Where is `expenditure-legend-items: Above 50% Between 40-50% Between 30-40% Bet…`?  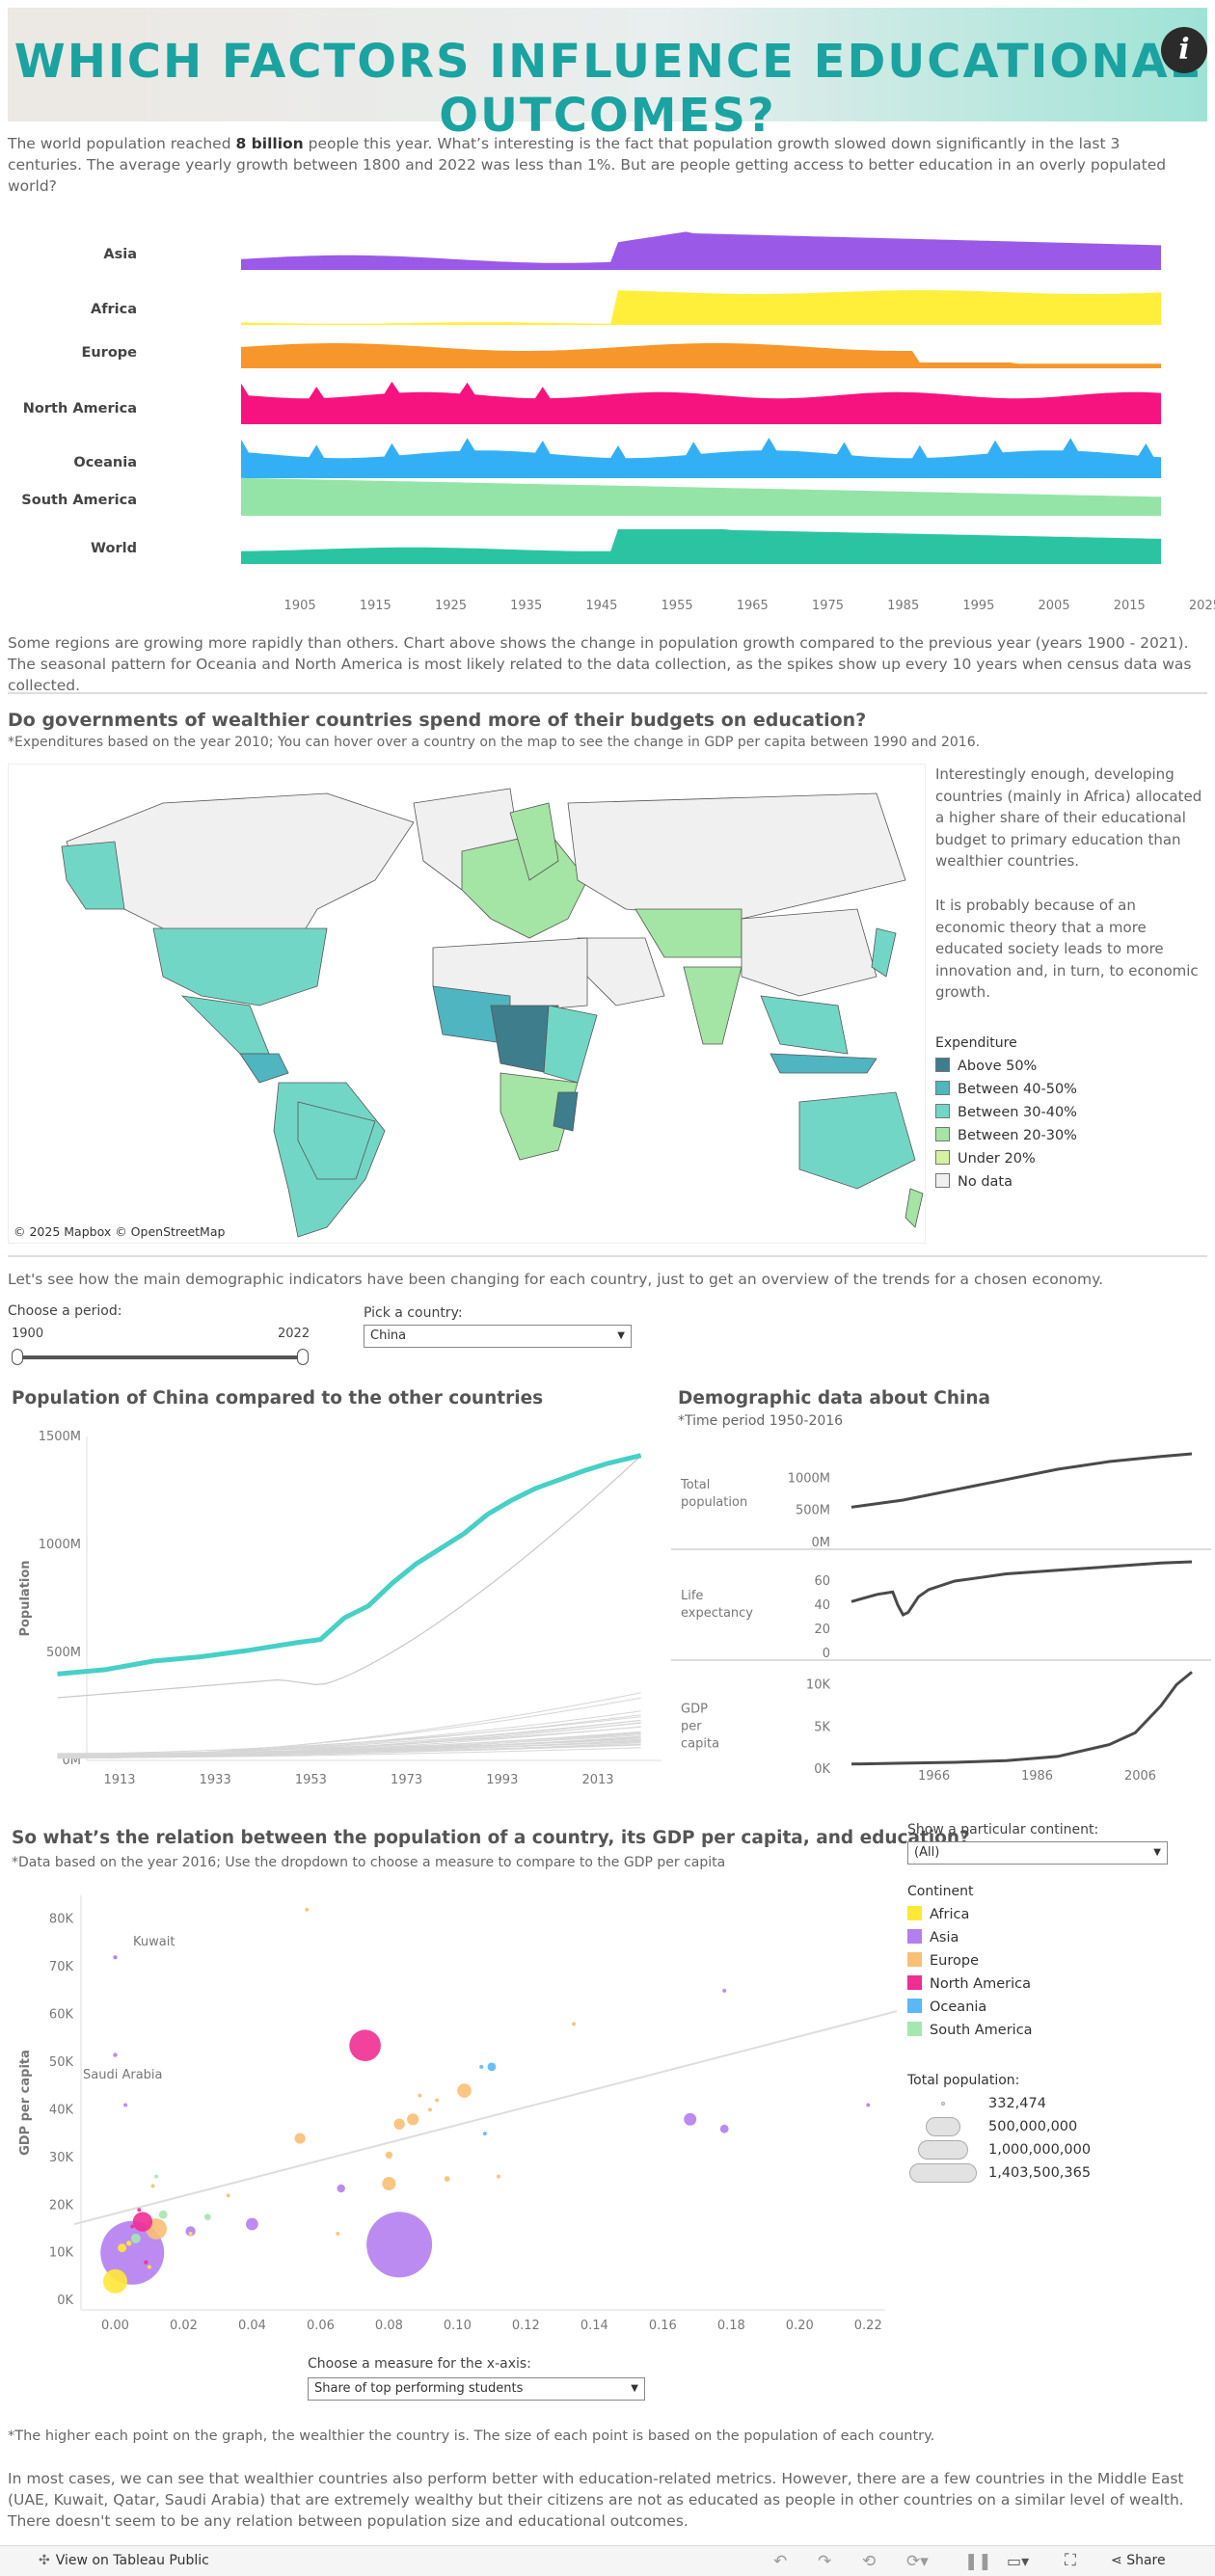 expenditure-legend-items: Above 50% Between 40-50% Between 30-40% Bet… is located at coordinates (1055, 1126).